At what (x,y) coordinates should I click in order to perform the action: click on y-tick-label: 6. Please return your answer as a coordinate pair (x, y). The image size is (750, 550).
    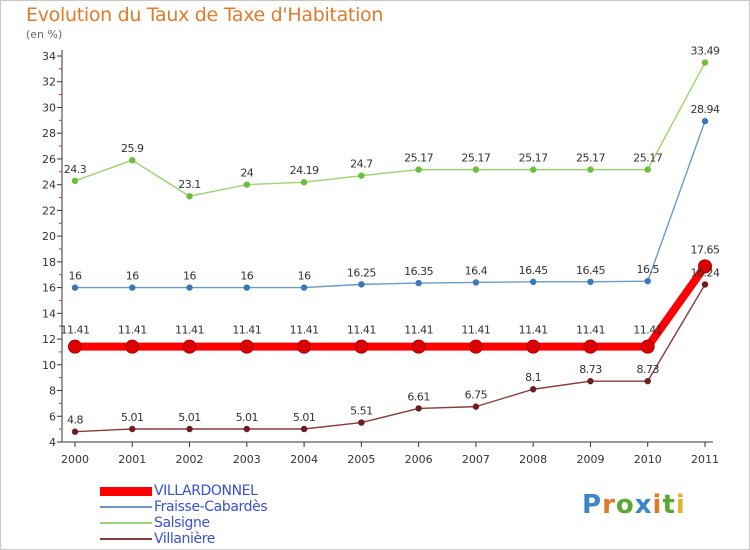
    Looking at the image, I should click on (52, 416).